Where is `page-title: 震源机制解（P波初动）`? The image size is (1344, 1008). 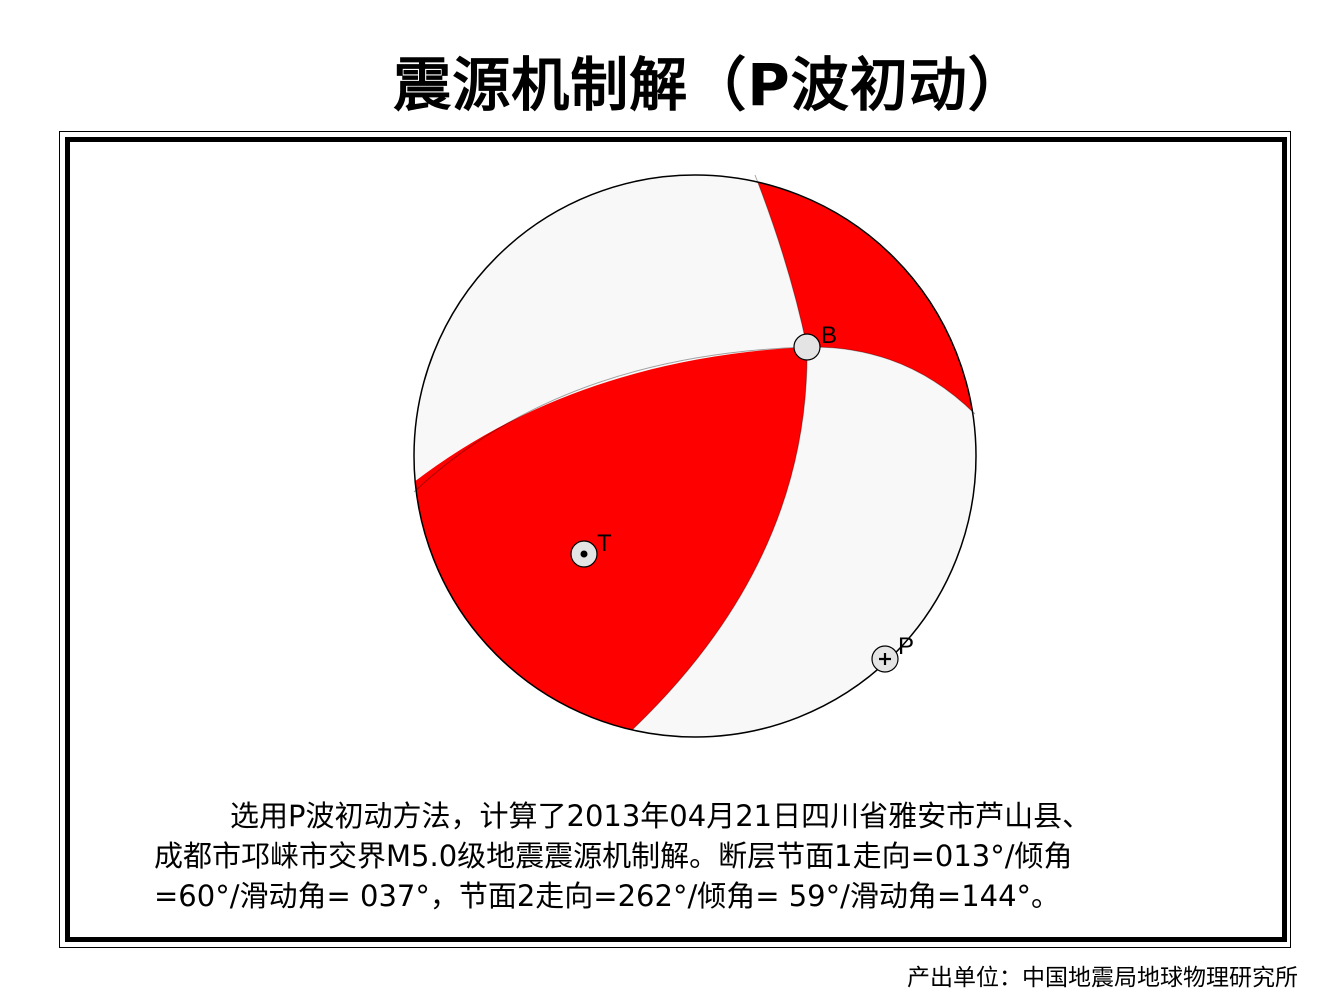 page-title: 震源机制解（P波初动） is located at coordinates (710, 85).